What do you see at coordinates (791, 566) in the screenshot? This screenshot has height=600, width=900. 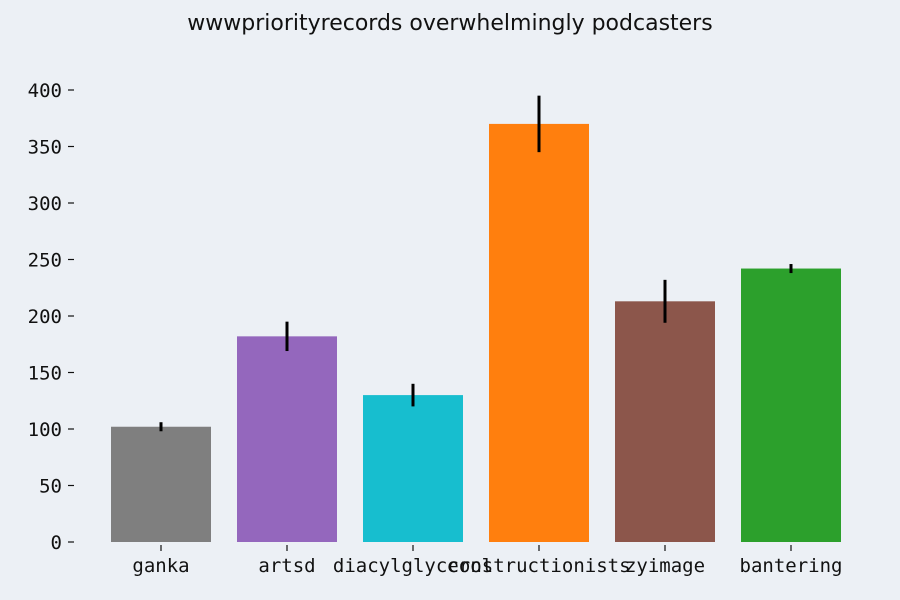 I see `x-tick-label: bantering` at bounding box center [791, 566].